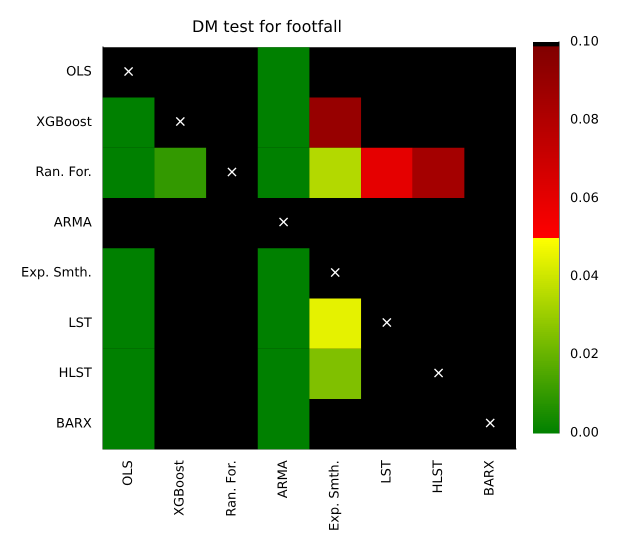  What do you see at coordinates (74, 424) in the screenshot?
I see `y-tick-label: BARX` at bounding box center [74, 424].